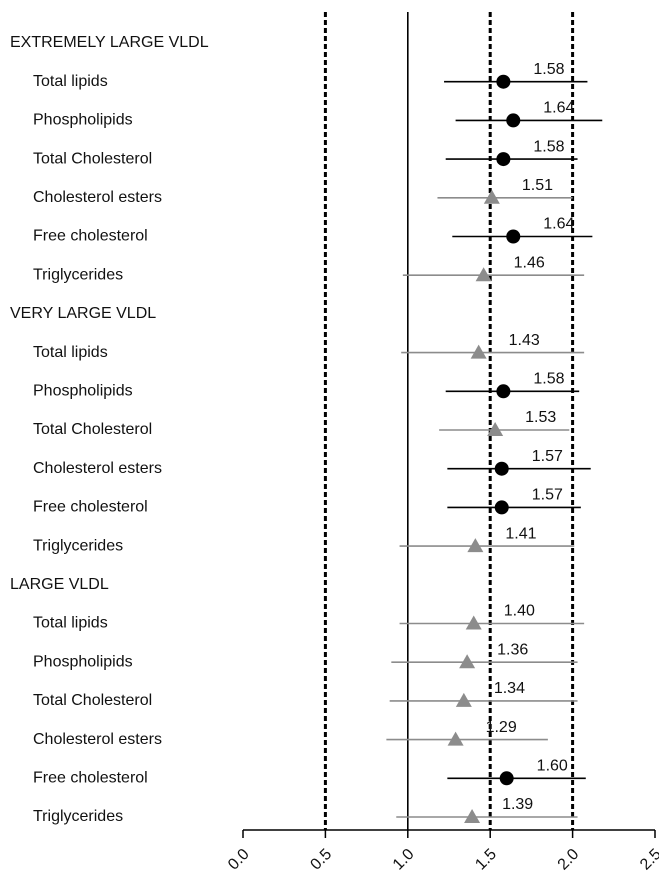  What do you see at coordinates (519, 611) in the screenshot?
I see `value-label: 1.40` at bounding box center [519, 611].